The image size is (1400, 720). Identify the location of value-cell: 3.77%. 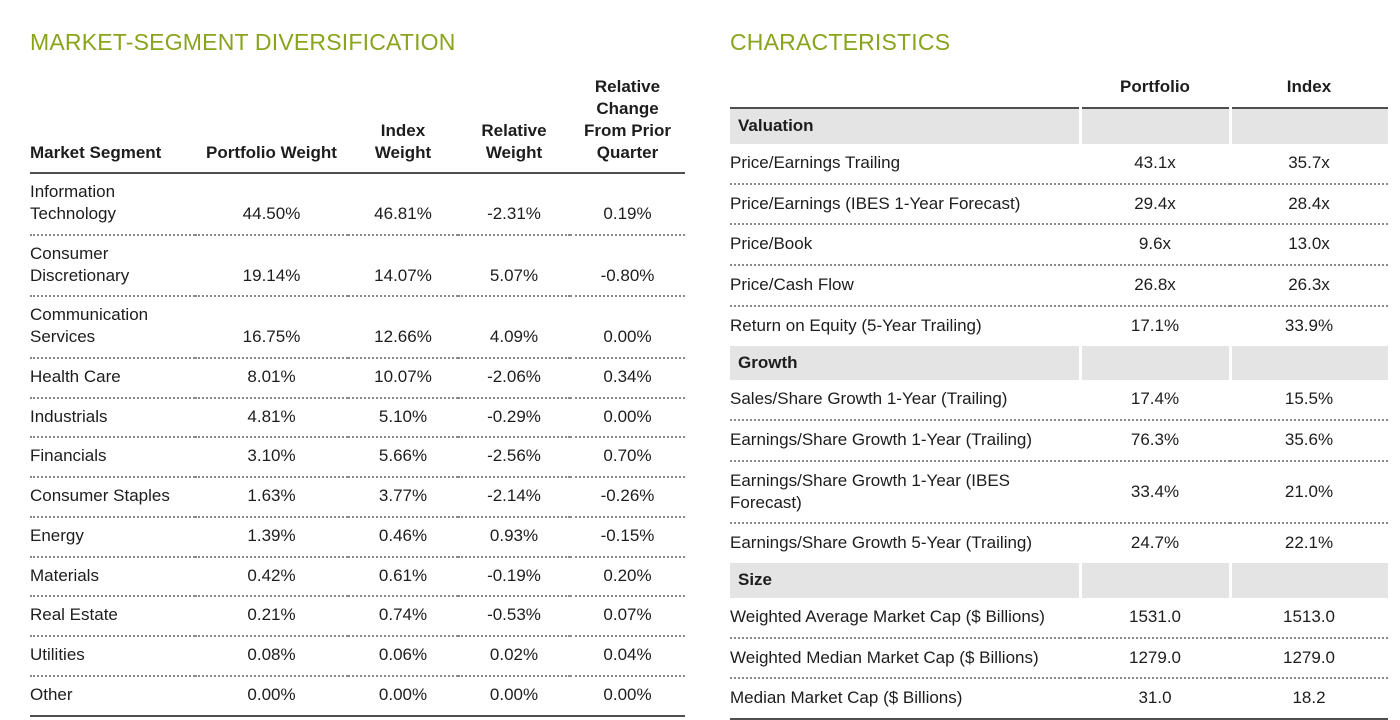
(403, 497).